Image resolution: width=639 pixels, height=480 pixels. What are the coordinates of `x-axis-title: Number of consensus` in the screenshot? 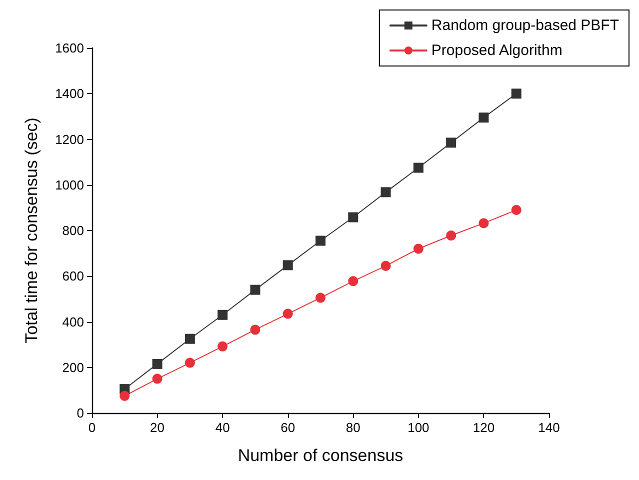 It's located at (321, 455).